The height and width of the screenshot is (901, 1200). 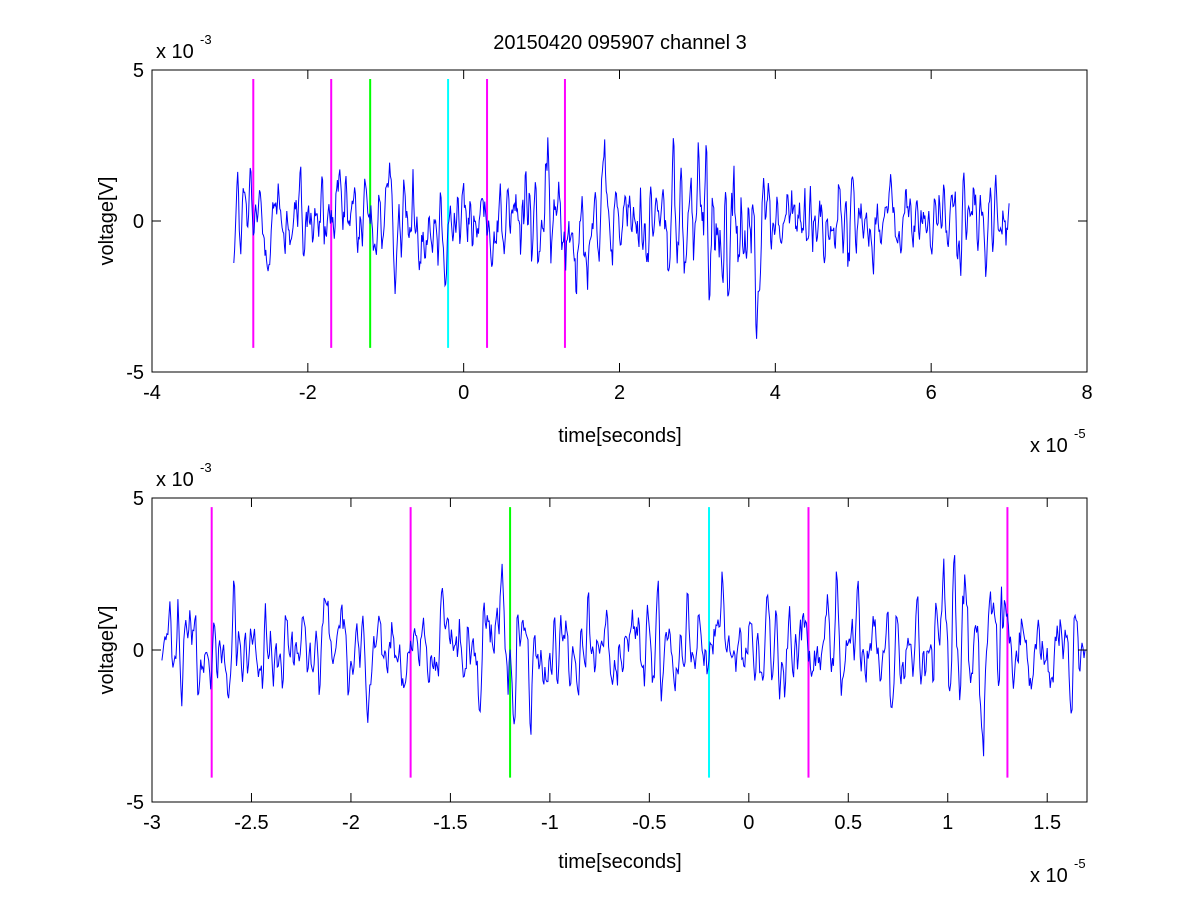 What do you see at coordinates (947, 823) in the screenshot?
I see `bottom-x-tick-label: 1` at bounding box center [947, 823].